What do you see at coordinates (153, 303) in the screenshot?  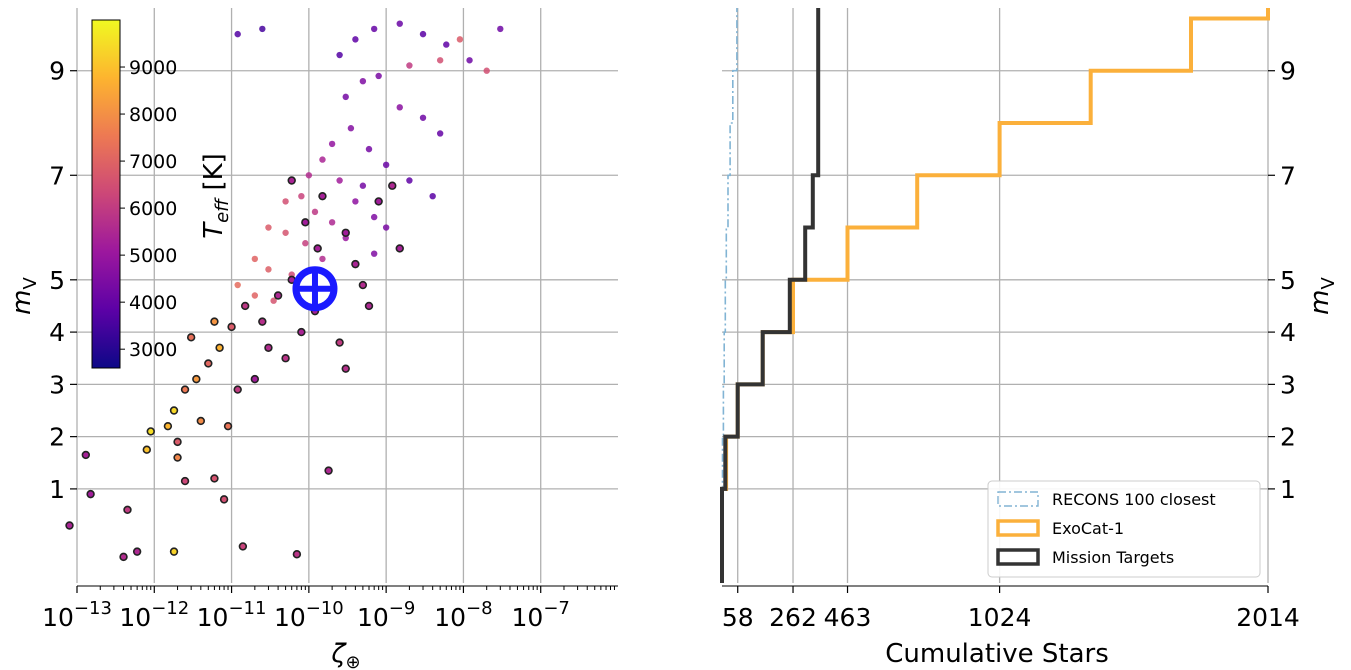 I see `colorbar-tick-label: 4000` at bounding box center [153, 303].